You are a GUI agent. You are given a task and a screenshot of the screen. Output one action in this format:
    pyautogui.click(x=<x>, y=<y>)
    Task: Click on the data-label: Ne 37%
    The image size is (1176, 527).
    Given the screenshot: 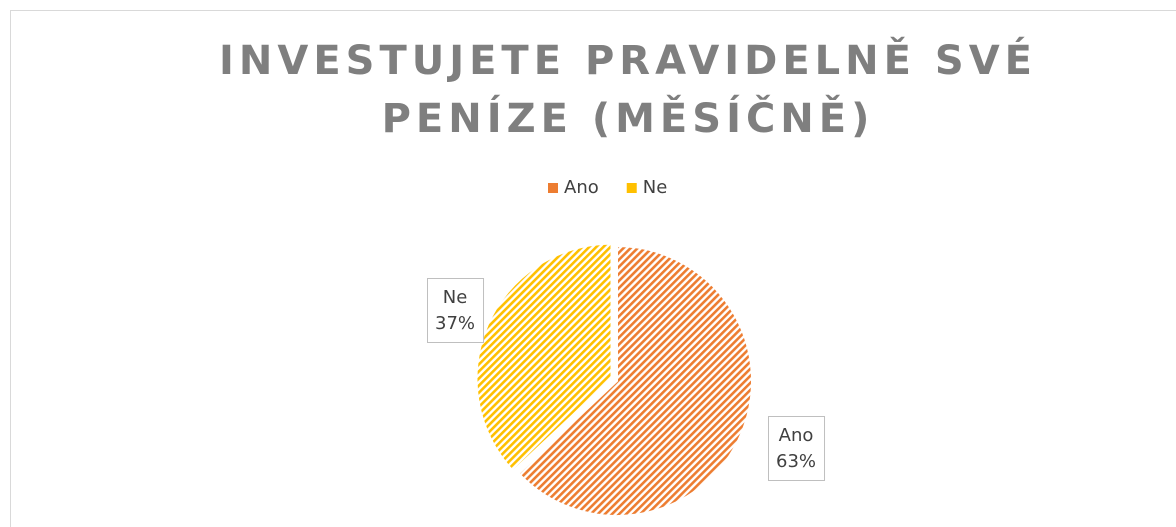 What is the action you would take?
    pyautogui.click(x=456, y=310)
    